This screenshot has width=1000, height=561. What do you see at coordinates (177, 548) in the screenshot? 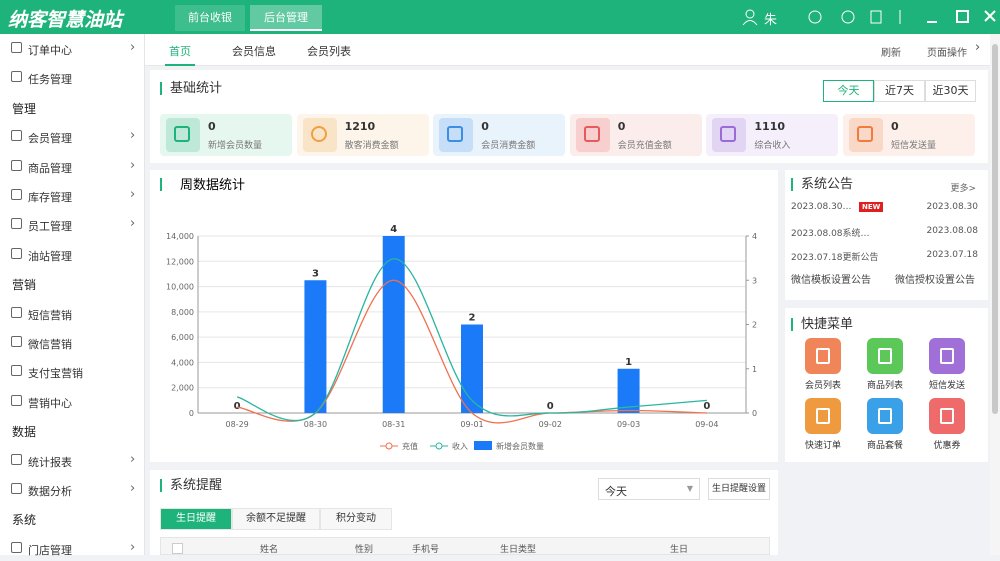
I see `checkbox` at bounding box center [177, 548].